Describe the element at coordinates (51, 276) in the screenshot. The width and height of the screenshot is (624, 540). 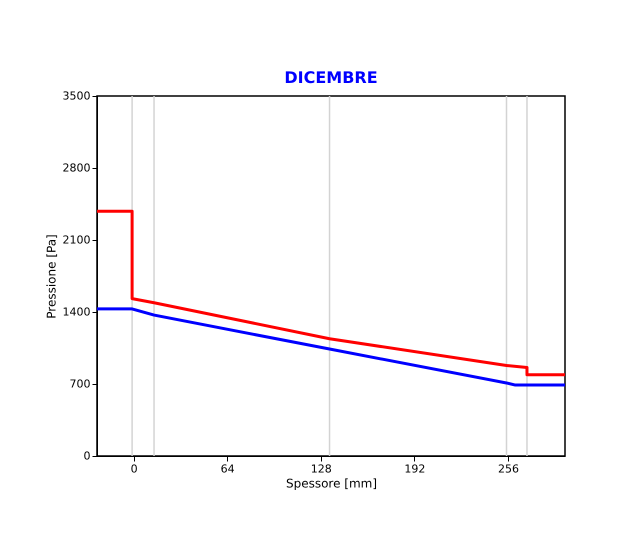
I see `y-axis-title: Pressione [Pa]` at that location.